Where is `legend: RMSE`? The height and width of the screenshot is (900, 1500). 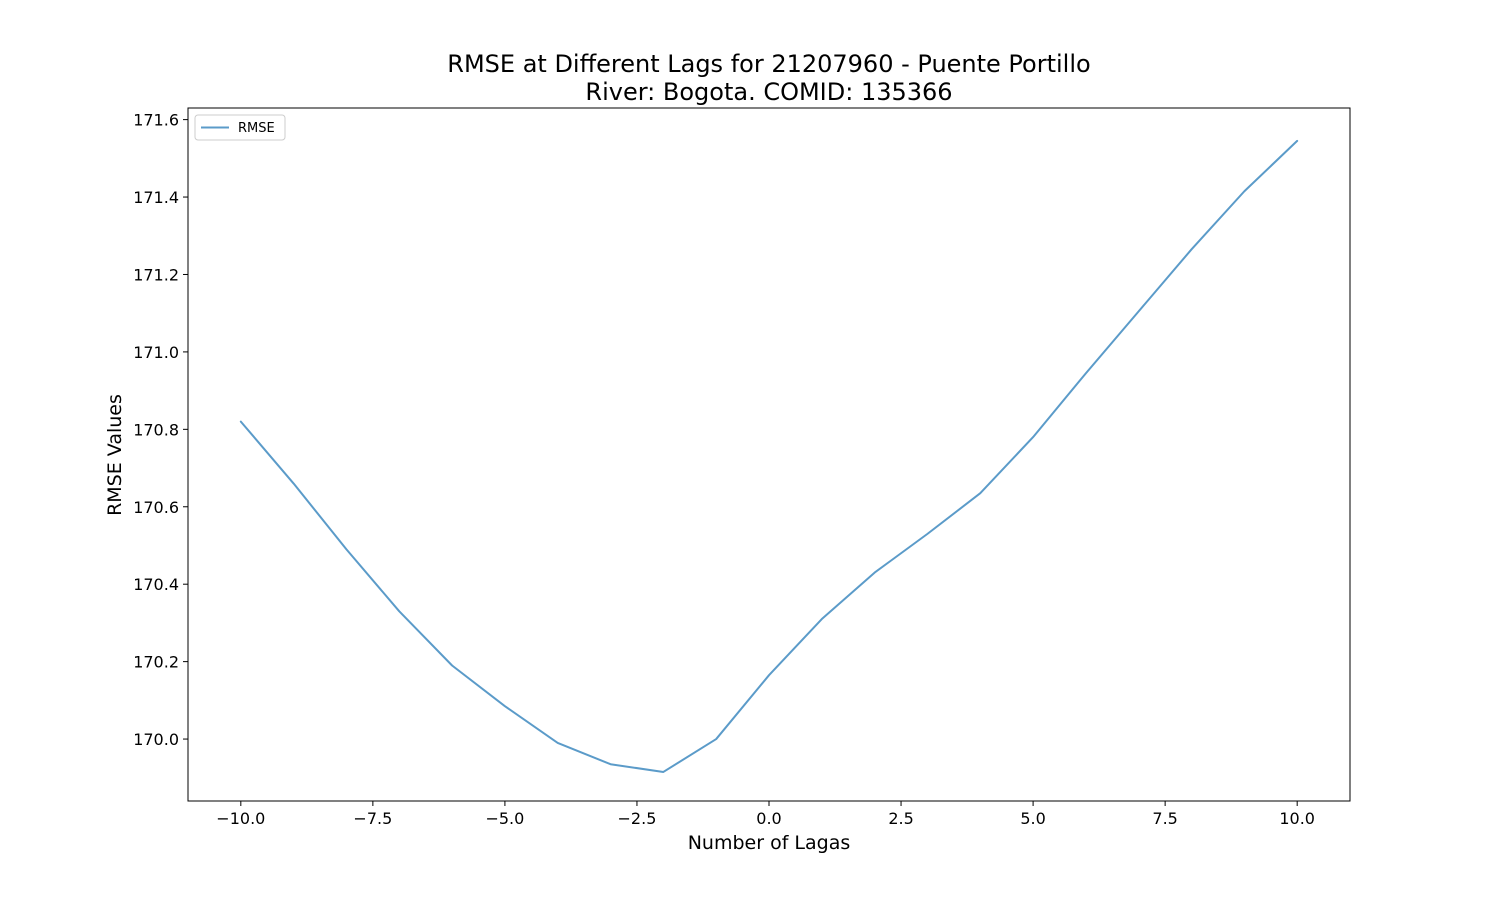
legend: RMSE is located at coordinates (240, 127).